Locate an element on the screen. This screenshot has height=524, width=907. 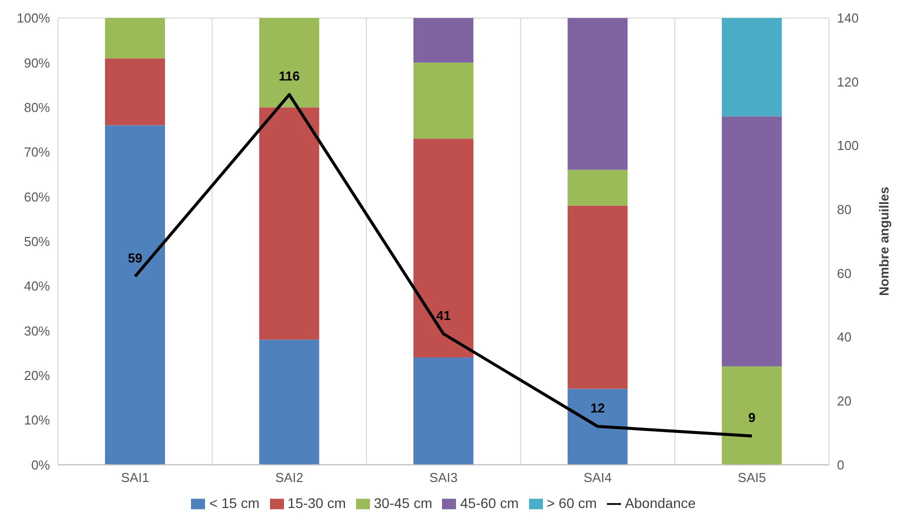
y2-tick-label: 80 is located at coordinates (844, 210).